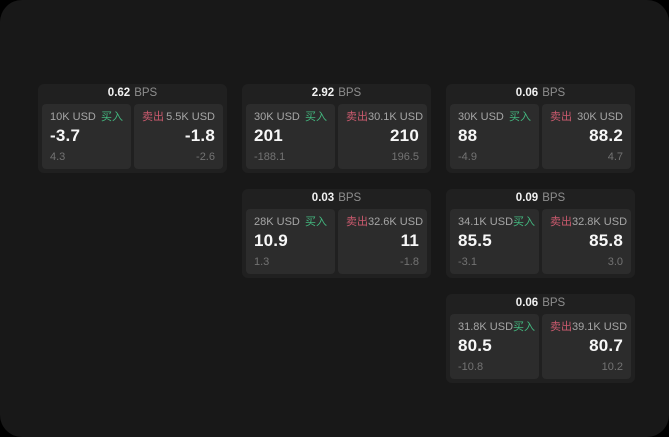  I want to click on buy-panel: 31.8K USD 买入 80.5 -10.8, so click(494, 346).